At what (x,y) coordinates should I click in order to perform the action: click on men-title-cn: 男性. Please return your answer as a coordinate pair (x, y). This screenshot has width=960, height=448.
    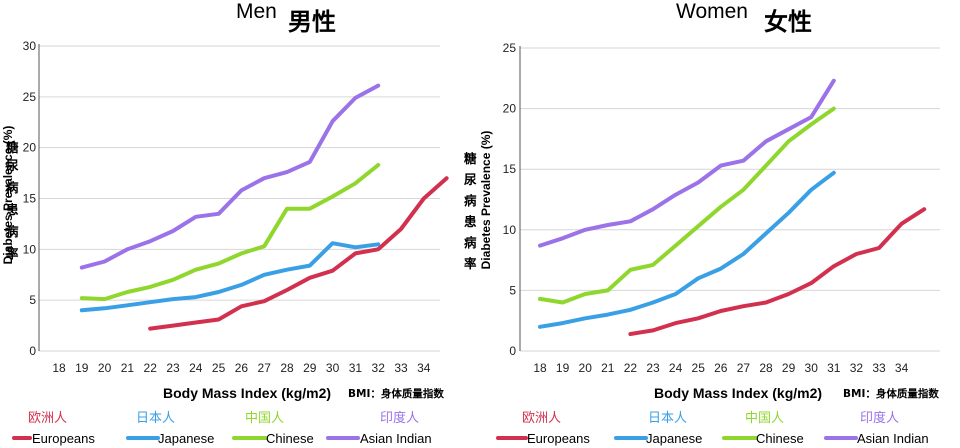
    Looking at the image, I should click on (312, 22).